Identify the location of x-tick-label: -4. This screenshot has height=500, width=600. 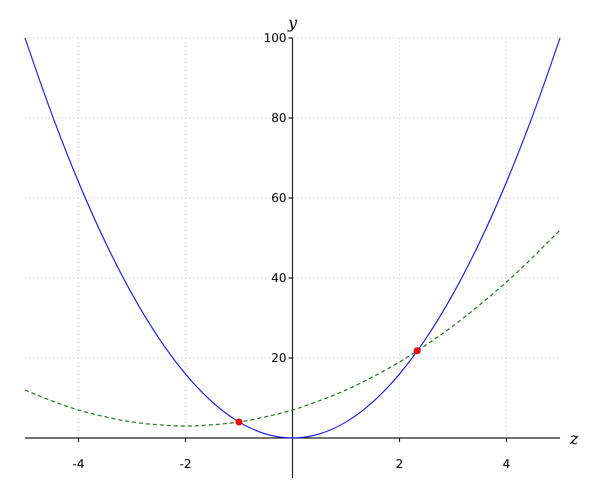
(78, 464).